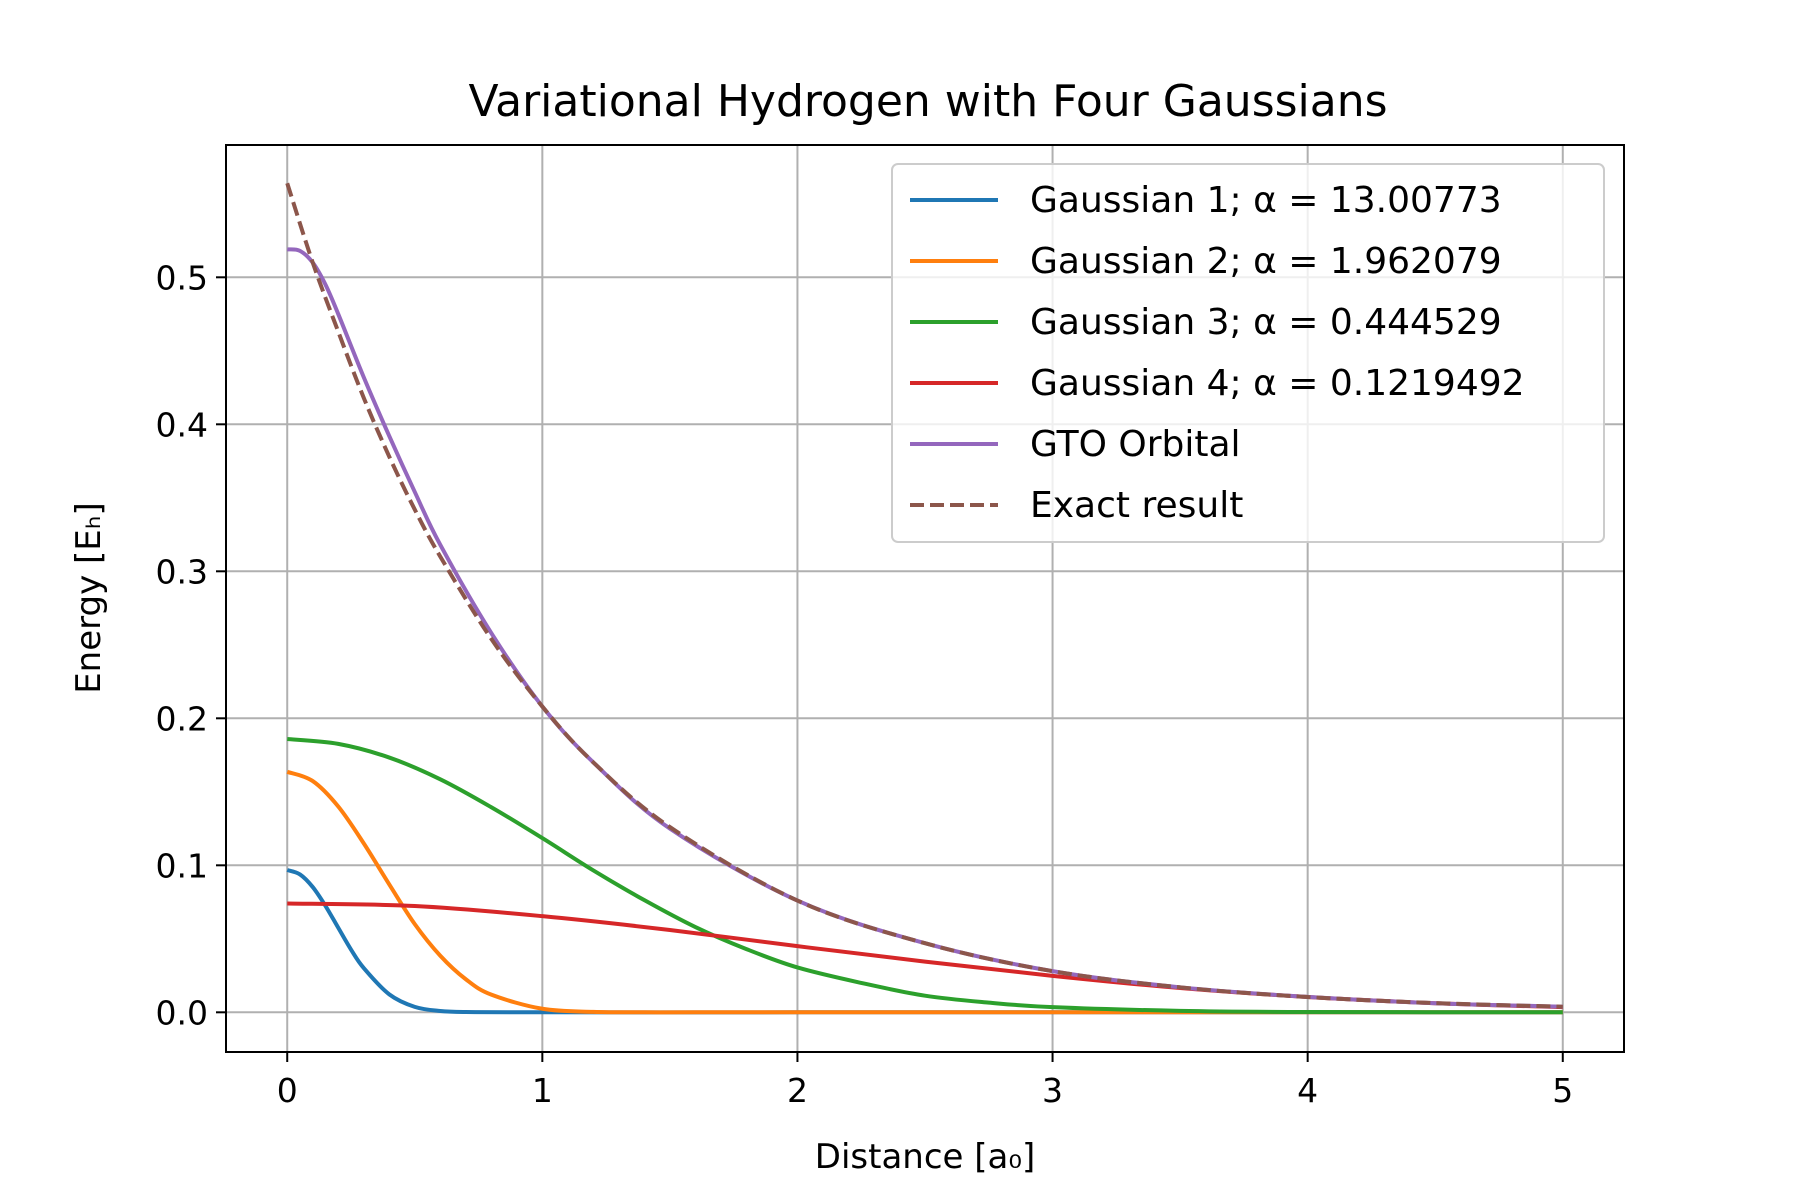 Image resolution: width=1800 pixels, height=1200 pixels. I want to click on x-axis-label: Distance [a₀], so click(925, 1157).